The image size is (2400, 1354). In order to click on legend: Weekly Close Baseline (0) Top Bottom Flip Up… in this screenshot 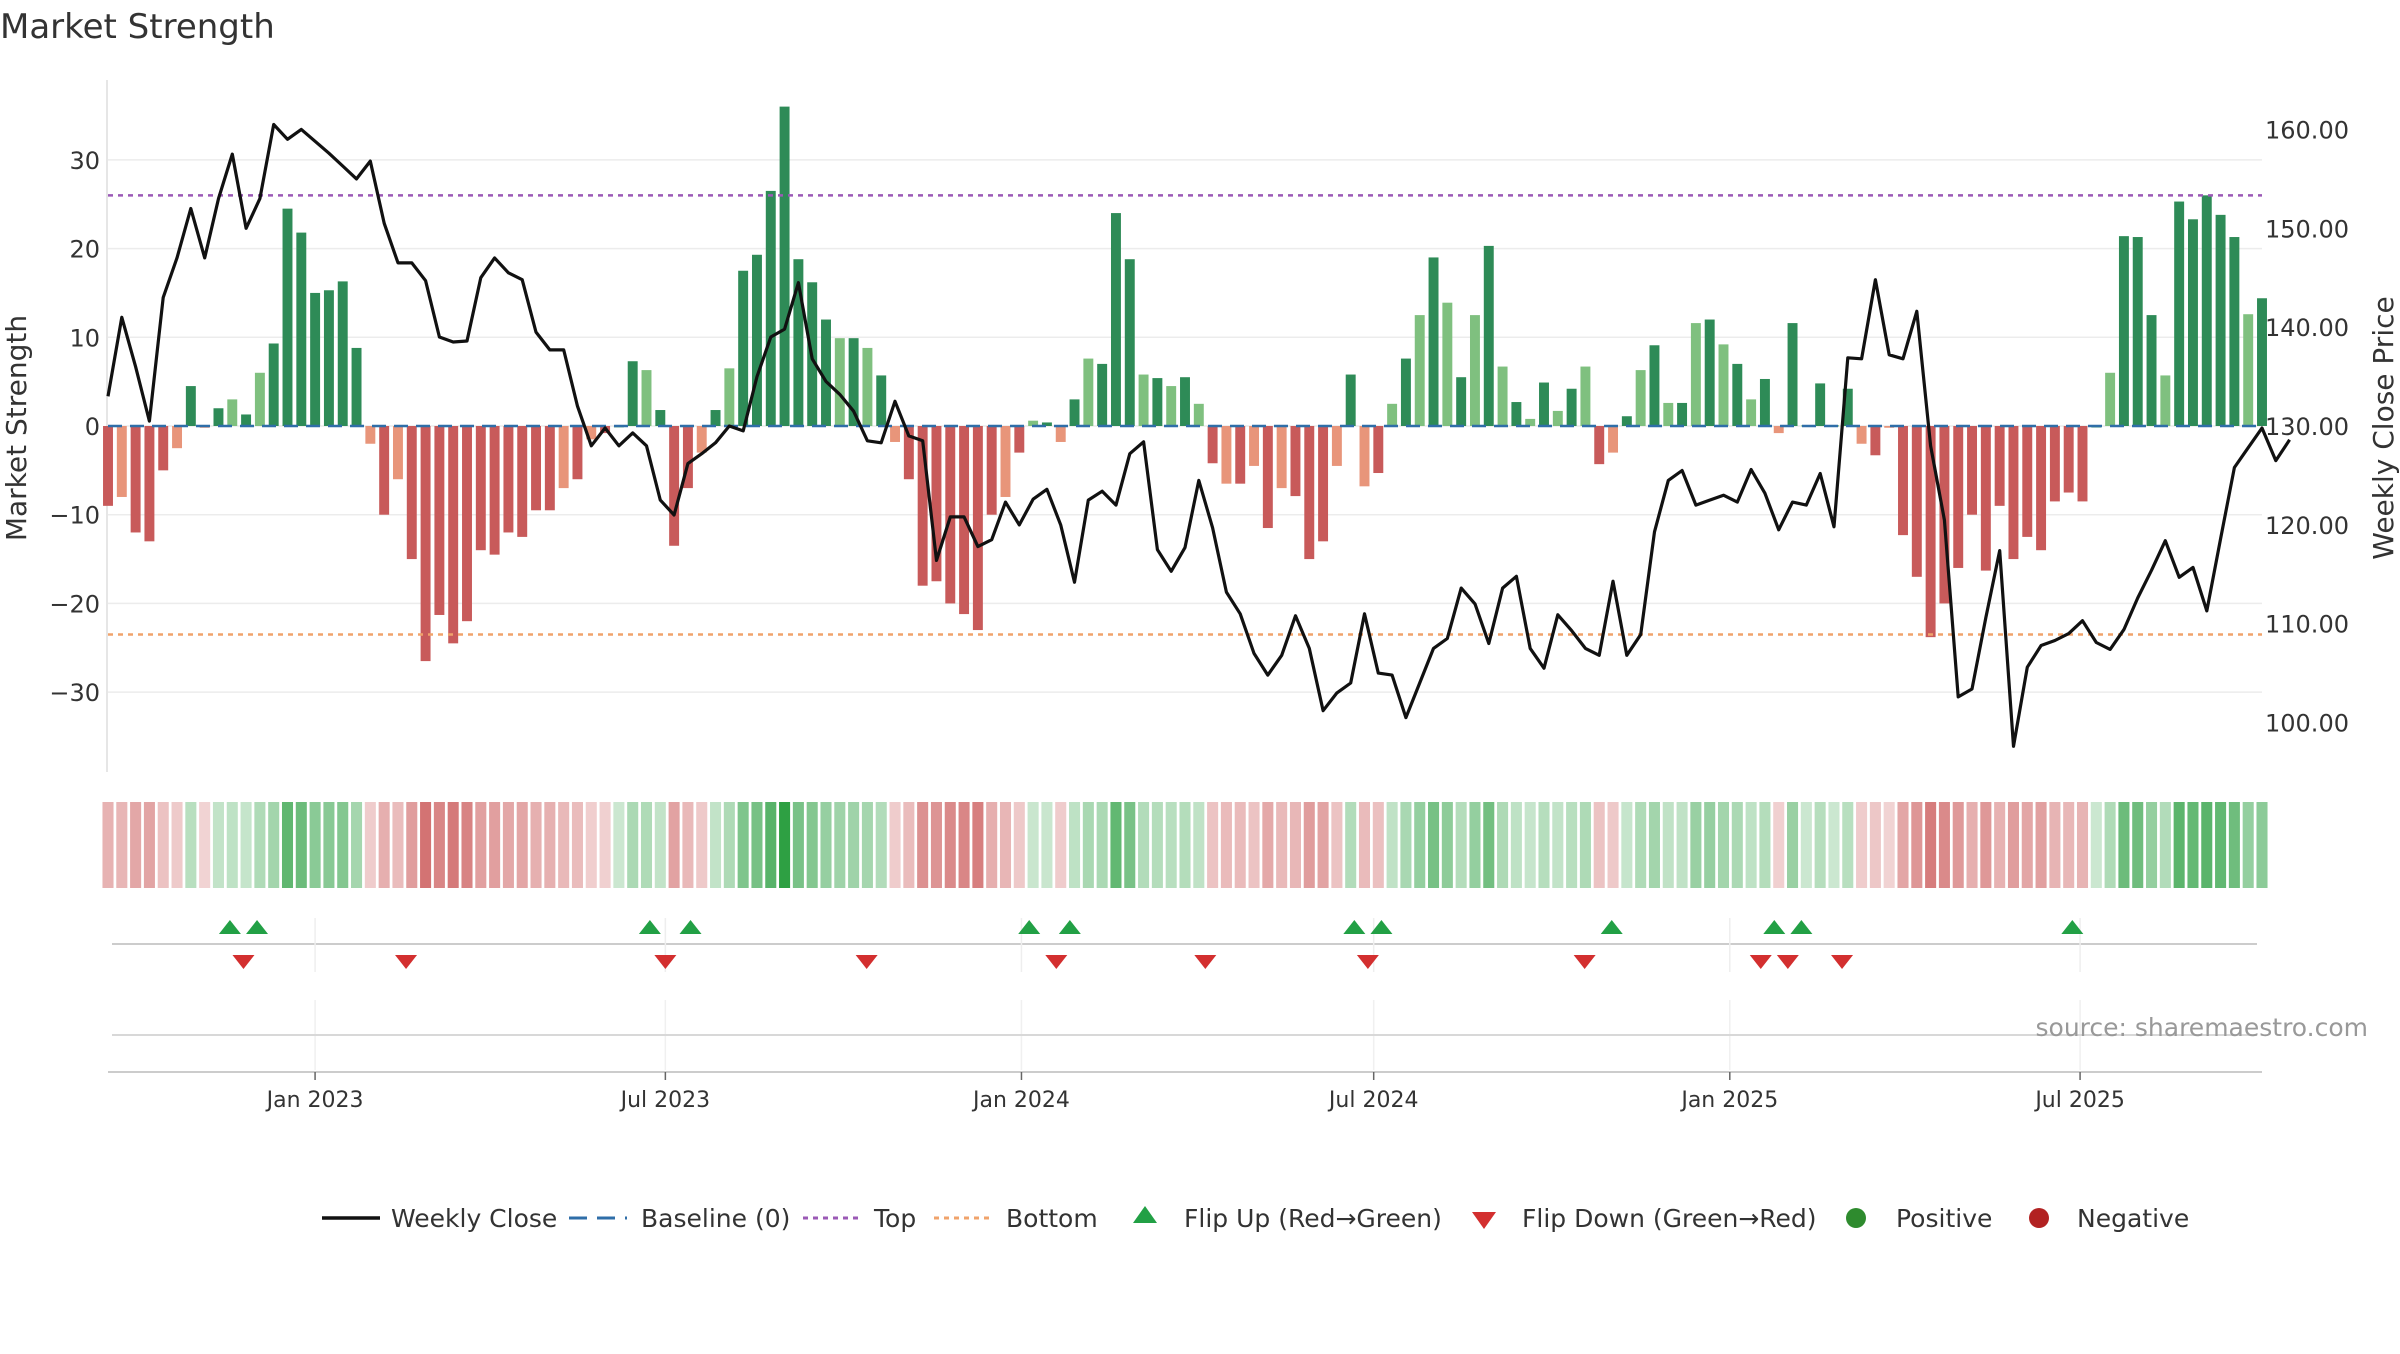, I will do `click(1255, 1218)`.